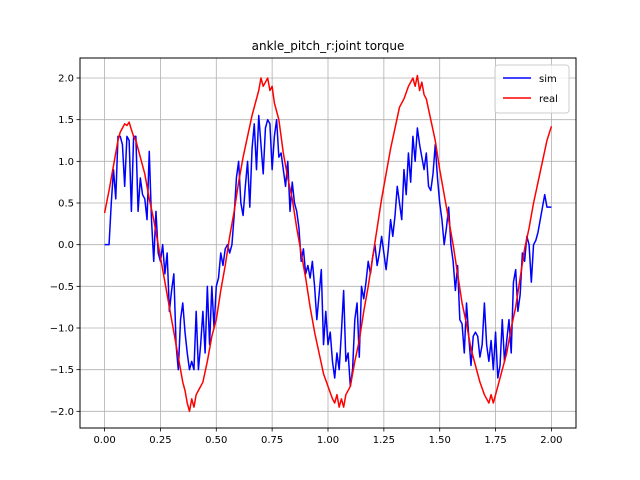  Describe the element at coordinates (328, 46) in the screenshot. I see `chart-title: ankle_pitch_r:joint torque` at that location.